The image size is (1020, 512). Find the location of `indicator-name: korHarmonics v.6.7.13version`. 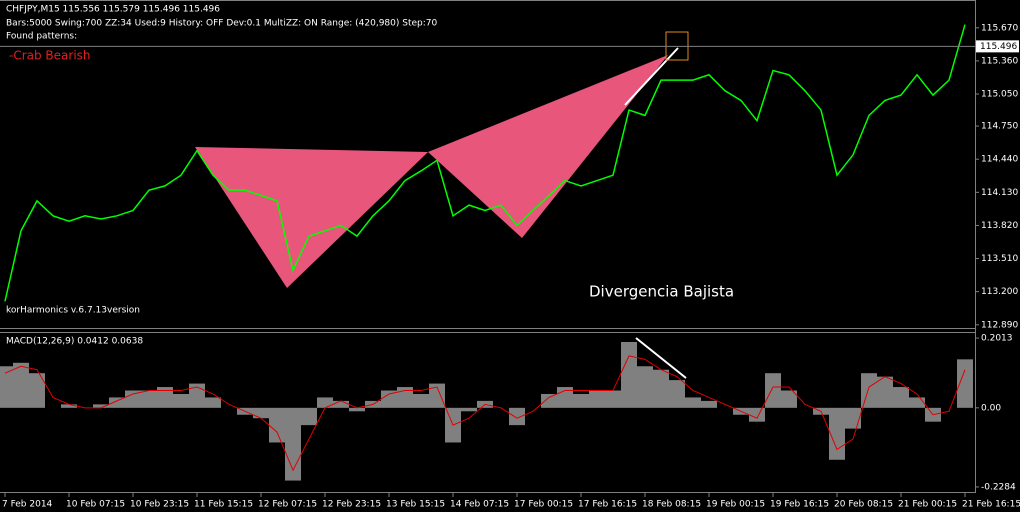

indicator-name: korHarmonics v.6.7.13version is located at coordinates (73, 311).